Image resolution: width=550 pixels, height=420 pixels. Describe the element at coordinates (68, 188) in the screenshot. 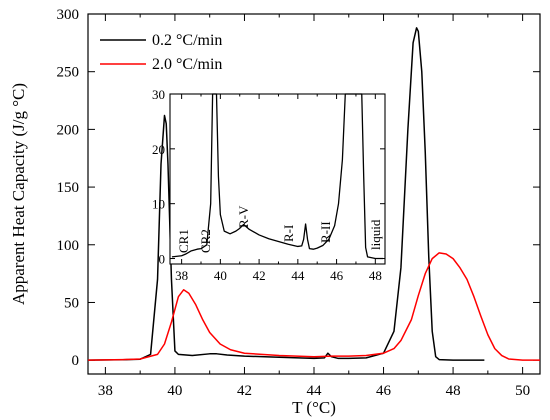

I see `y-tick-label: 150` at that location.